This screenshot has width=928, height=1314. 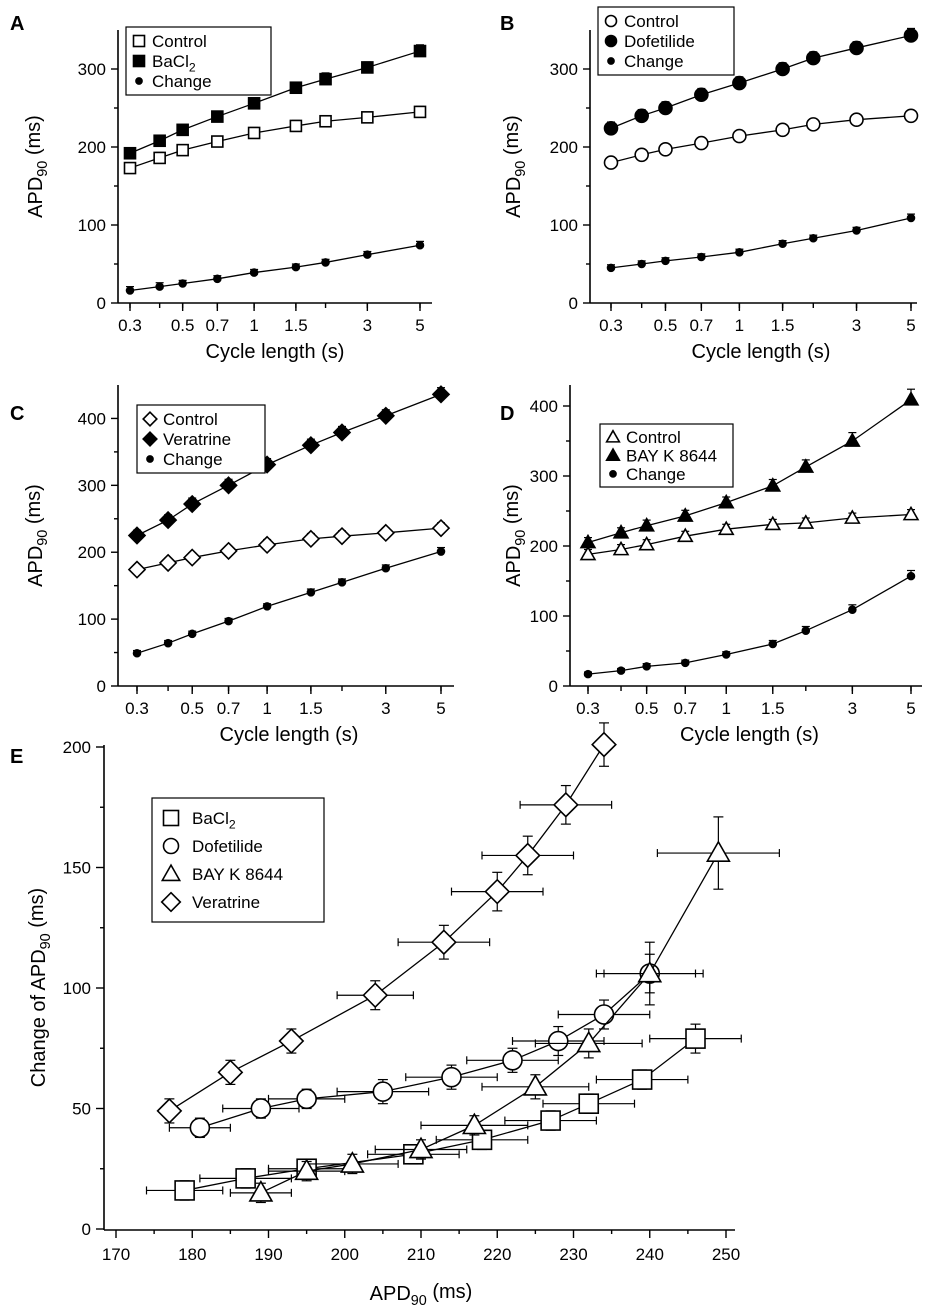 I want to click on legend-label-control: Control, so click(x=651, y=21).